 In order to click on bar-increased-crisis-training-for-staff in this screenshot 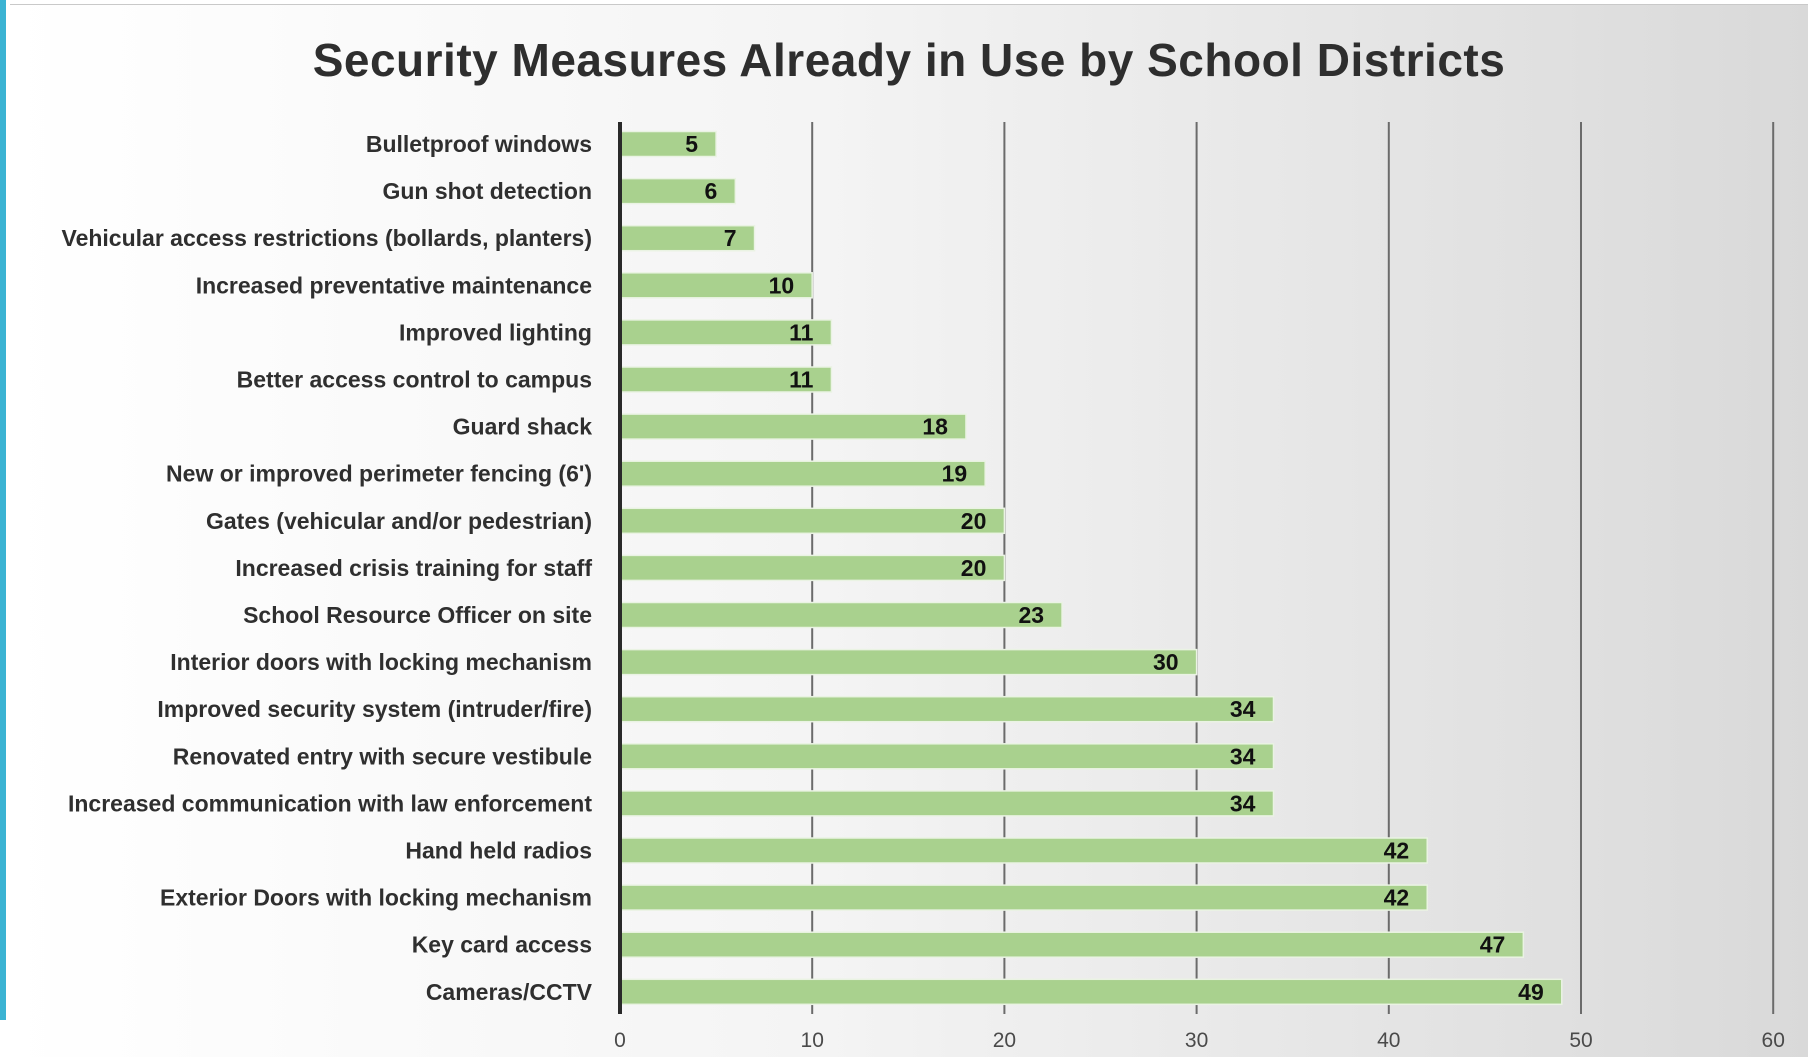, I will do `click(812, 568)`.